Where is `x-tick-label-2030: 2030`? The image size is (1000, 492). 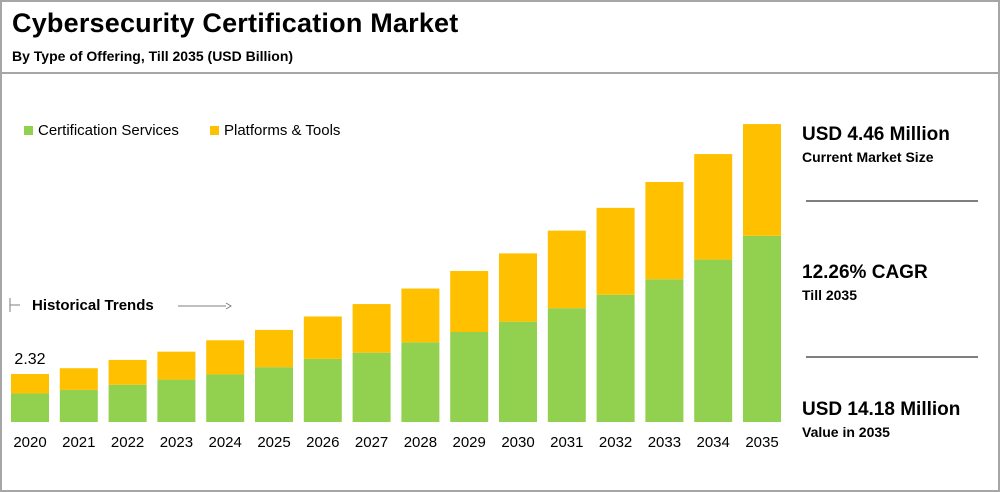
x-tick-label-2030: 2030 is located at coordinates (517, 442).